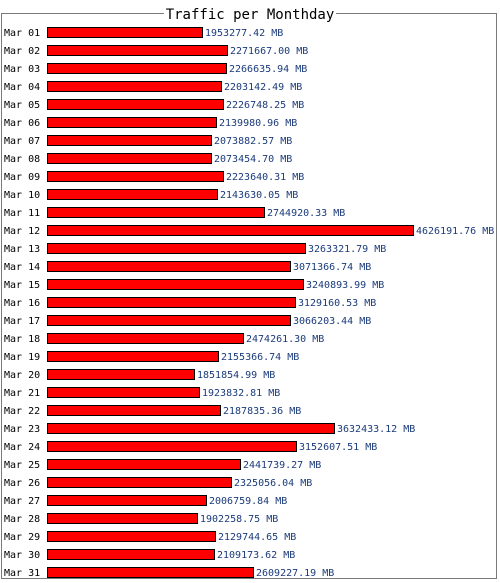  What do you see at coordinates (265, 105) in the screenshot?
I see `value-label: 2226748.25 MB` at bounding box center [265, 105].